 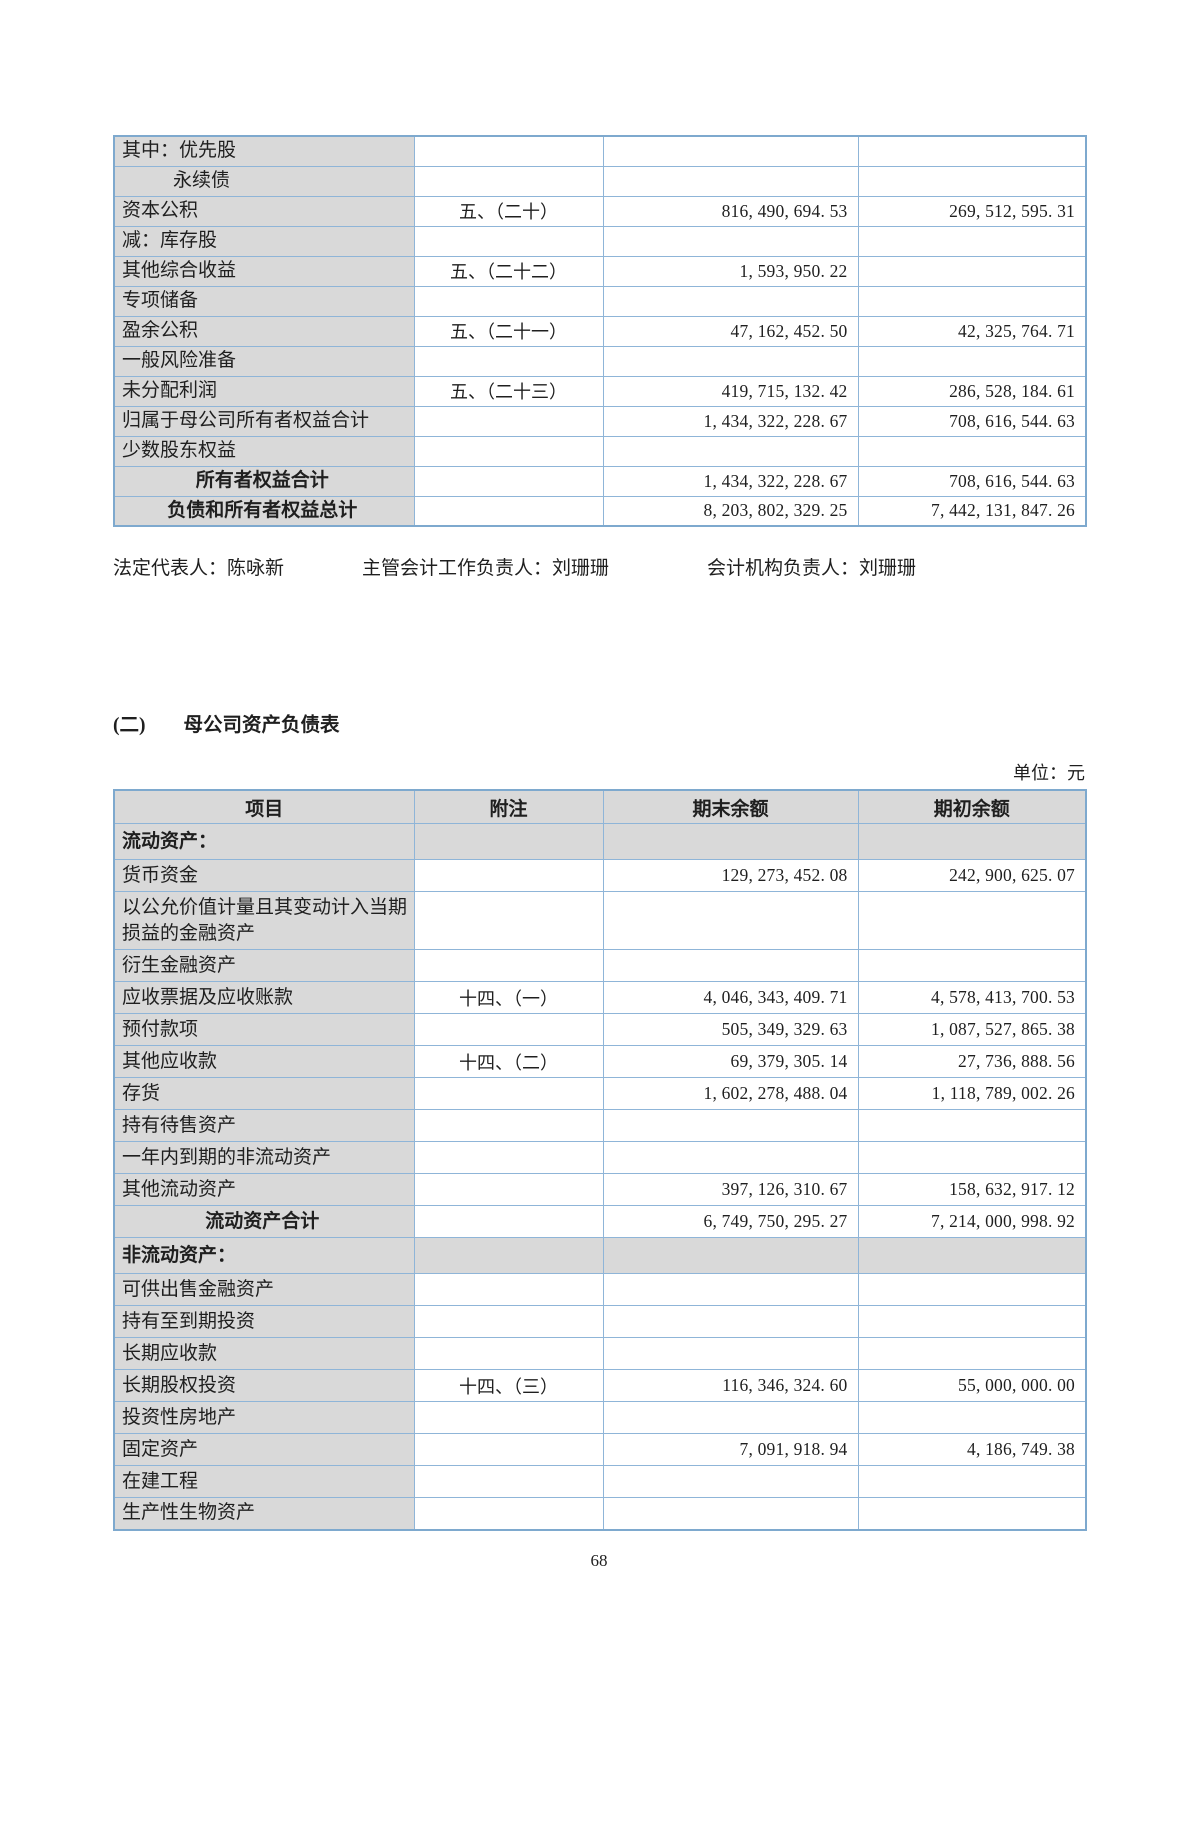 I want to click on item-label-cell: 在建工程, so click(x=264, y=1481).